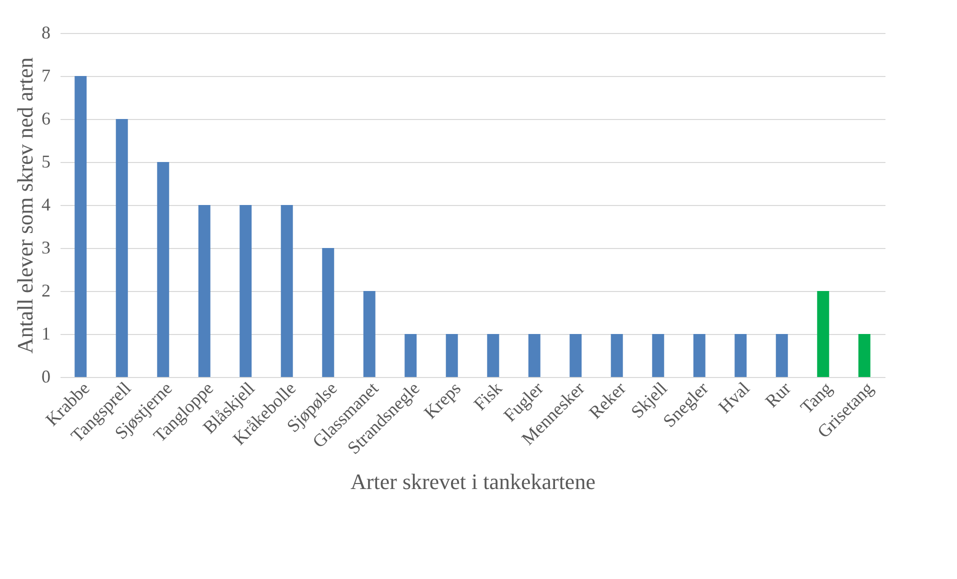  What do you see at coordinates (46, 248) in the screenshot?
I see `y-tick-label: 3` at bounding box center [46, 248].